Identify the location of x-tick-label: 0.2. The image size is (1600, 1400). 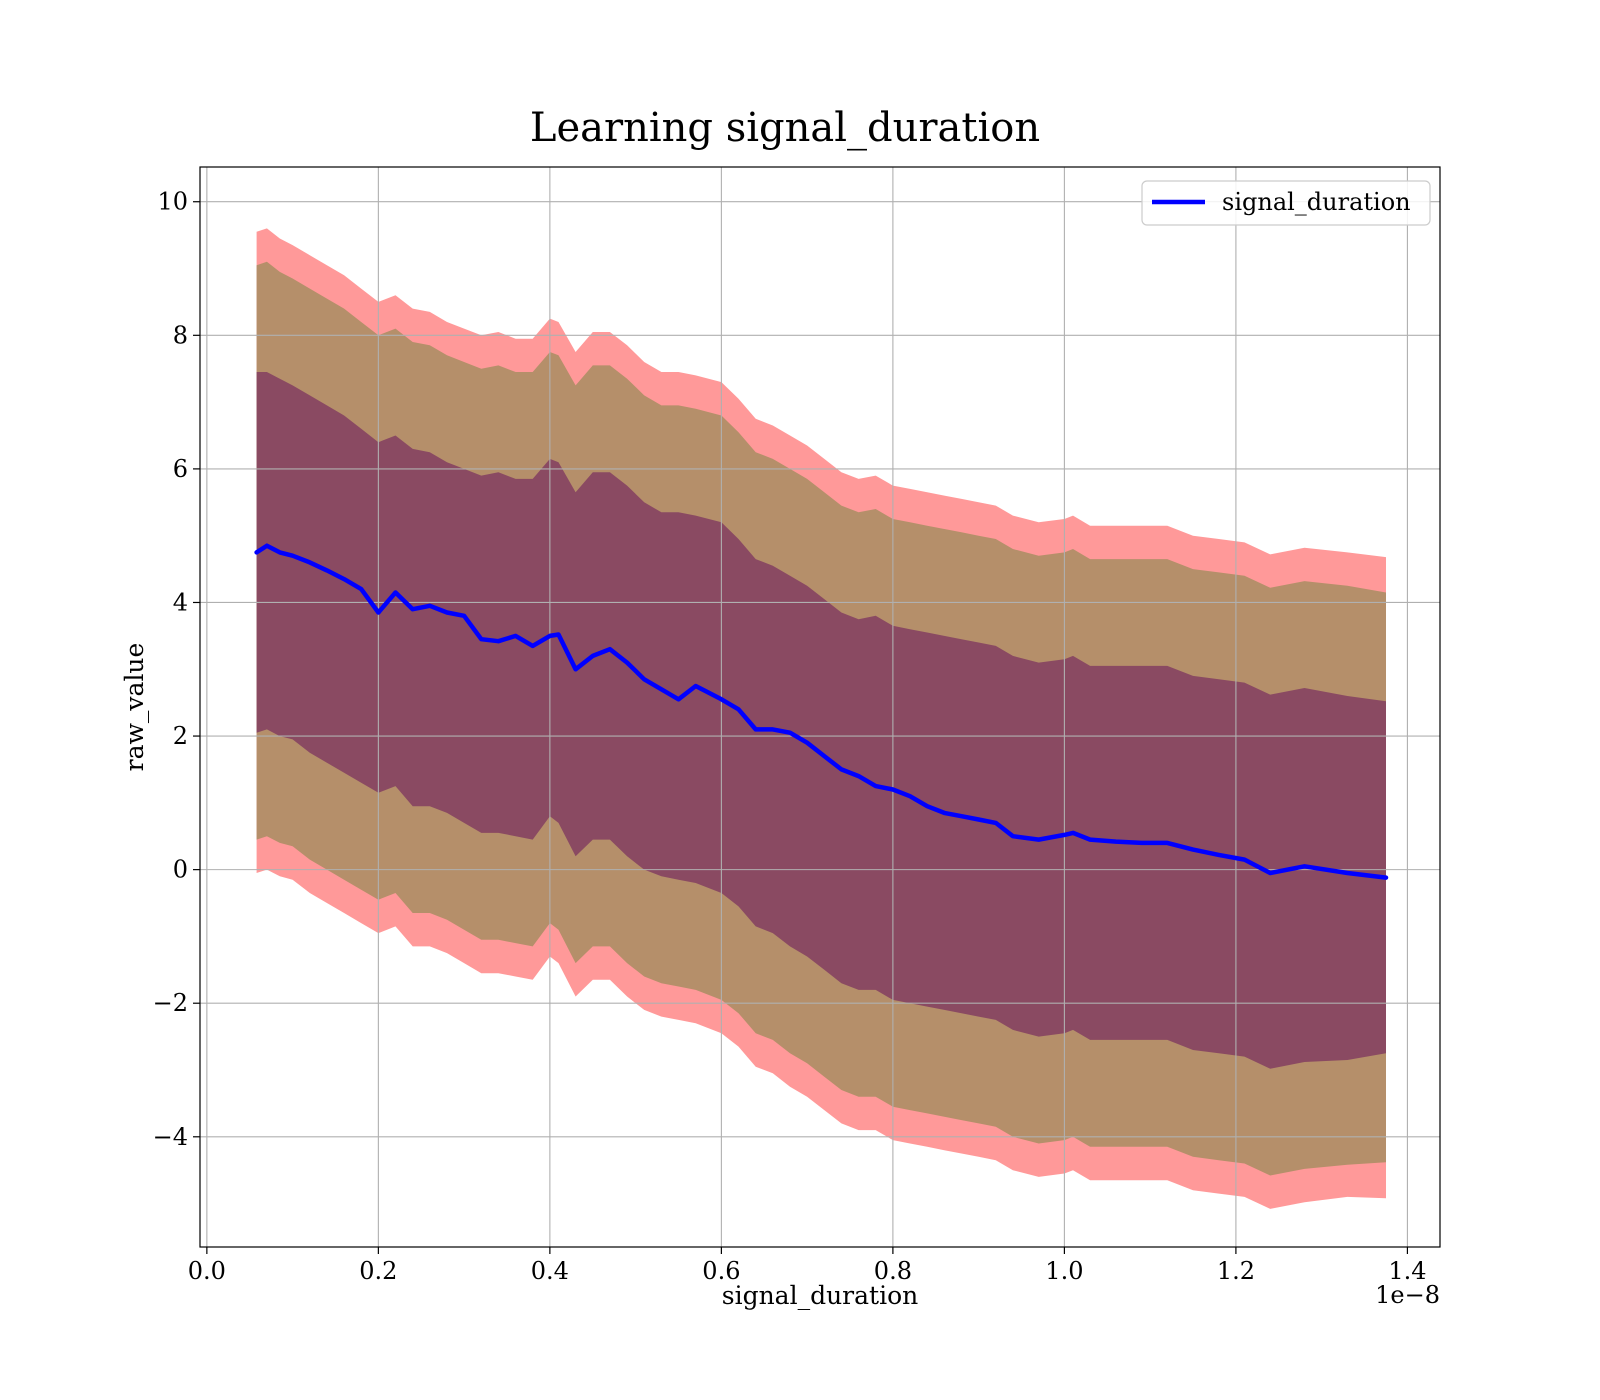
(378, 1271).